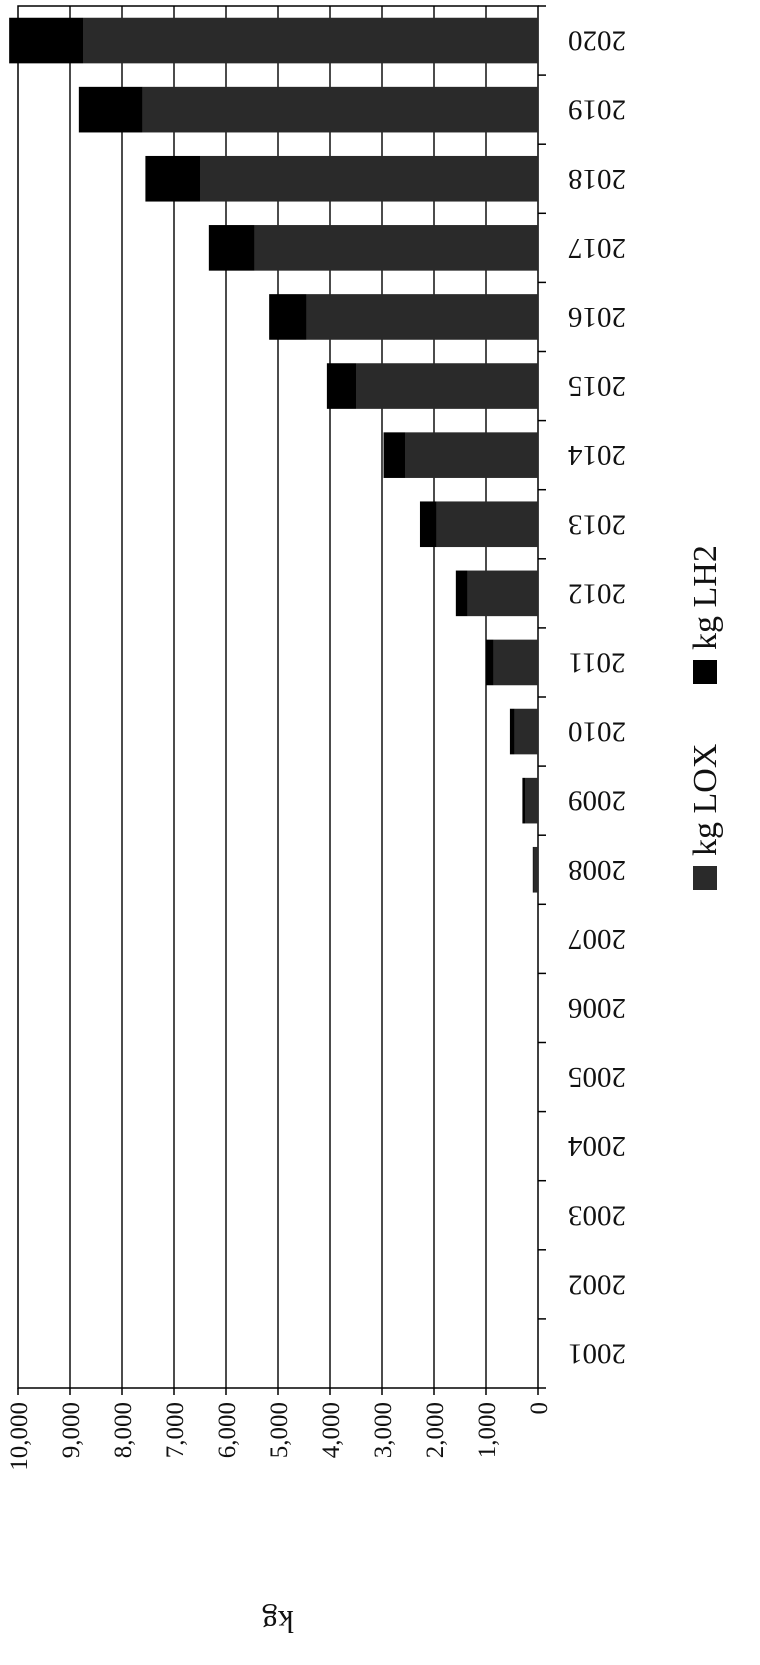  I want to click on bar-lh2-2020, so click(46, 40).